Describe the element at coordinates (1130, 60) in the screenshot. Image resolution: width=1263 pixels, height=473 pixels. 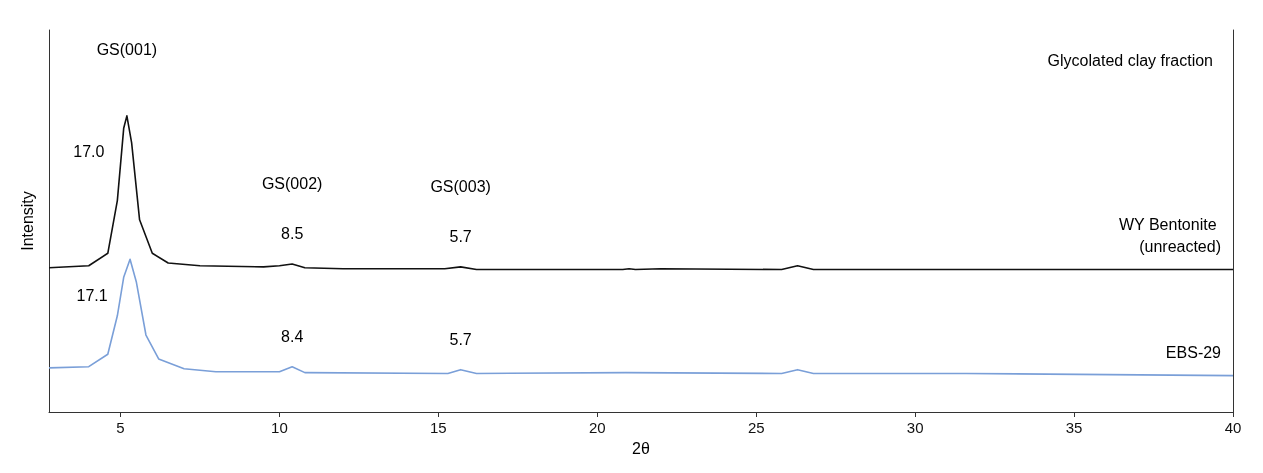
I see `text: Glycolated clay fraction` at that location.